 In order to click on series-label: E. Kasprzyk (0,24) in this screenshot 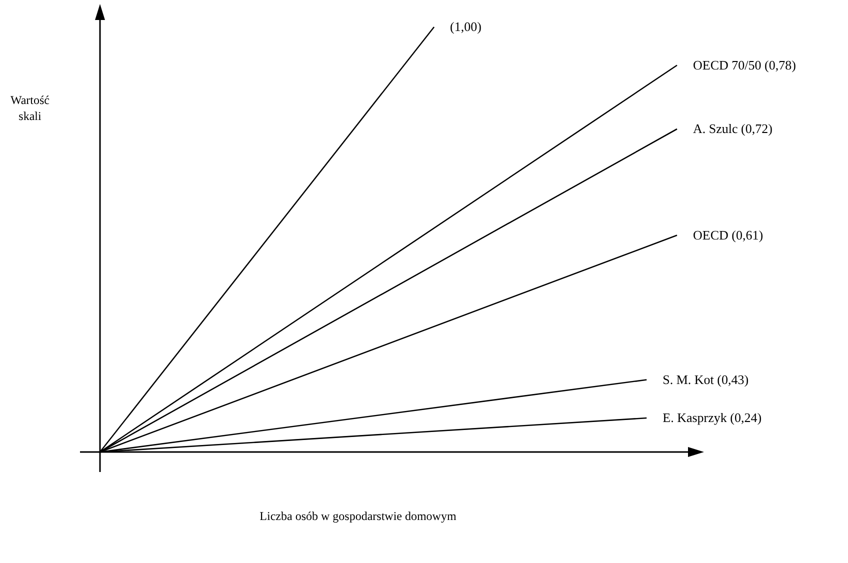, I will do `click(712, 417)`.